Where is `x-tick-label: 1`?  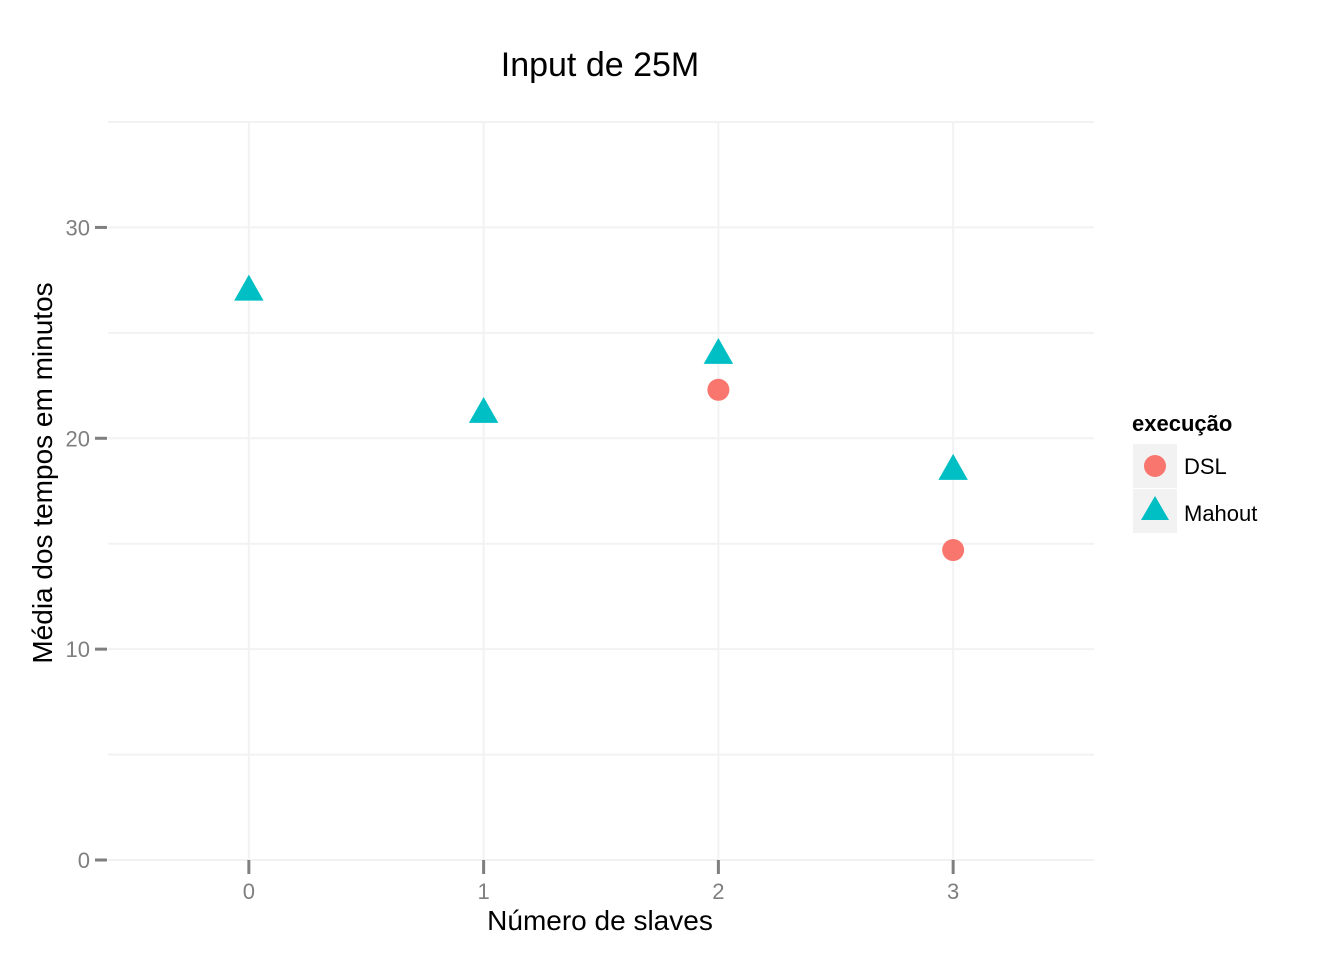 x-tick-label: 1 is located at coordinates (483, 891).